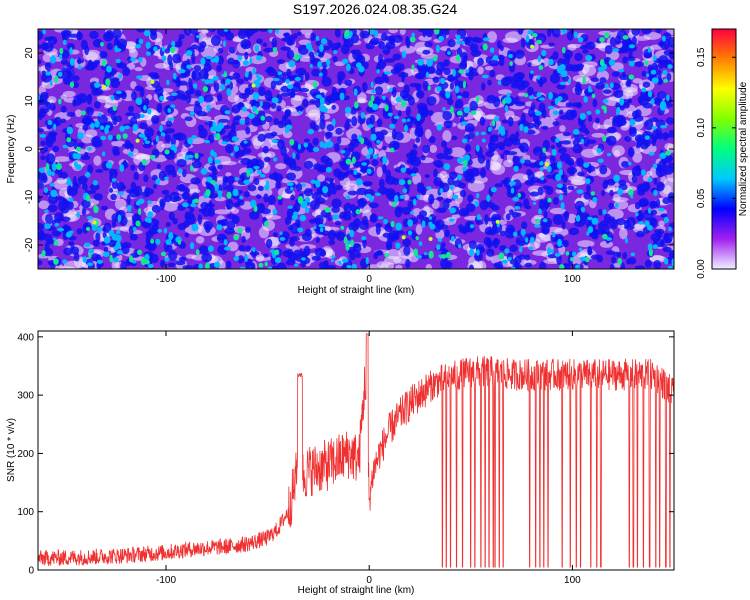 The image size is (750, 600). What do you see at coordinates (572, 580) in the screenshot?
I see `snr-x-tick-label: 100` at bounding box center [572, 580].